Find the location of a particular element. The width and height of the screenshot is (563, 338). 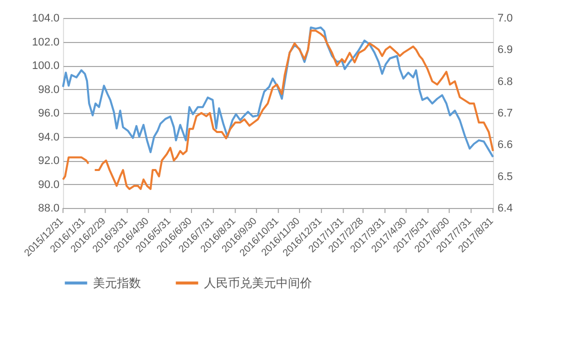

legend-label: 人民币兑美元中间价 is located at coordinates (258, 283).